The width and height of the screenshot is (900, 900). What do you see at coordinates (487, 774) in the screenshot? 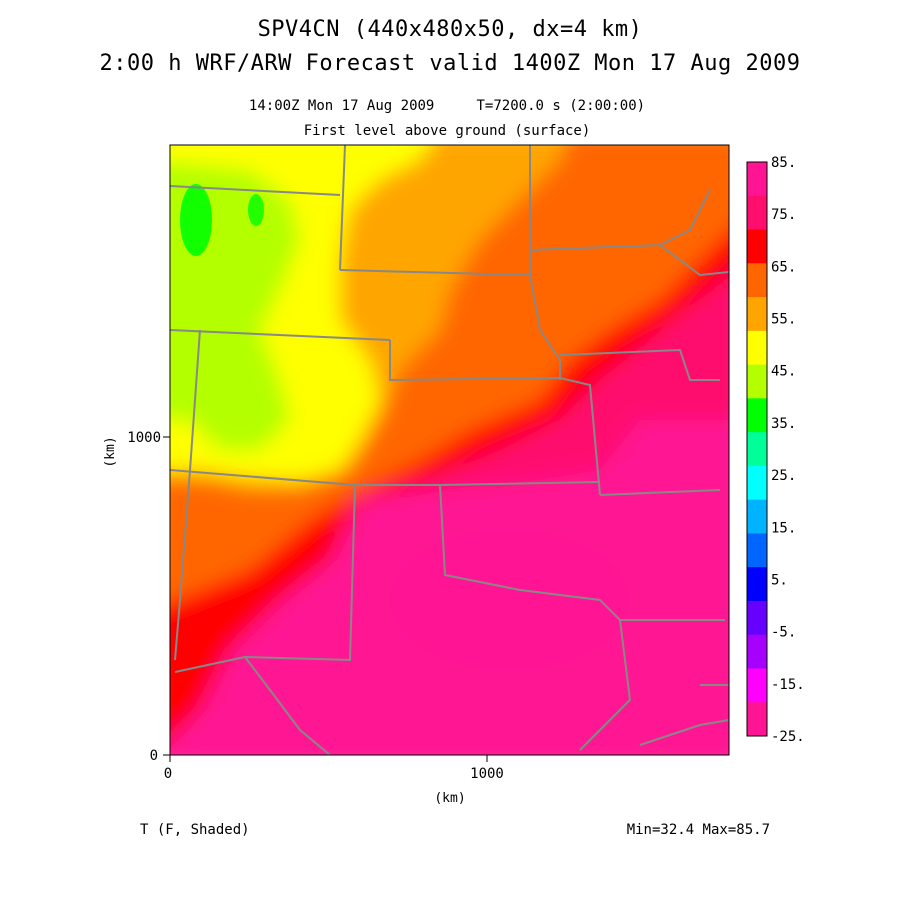
I see `x-tick-1000: 1000` at bounding box center [487, 774].